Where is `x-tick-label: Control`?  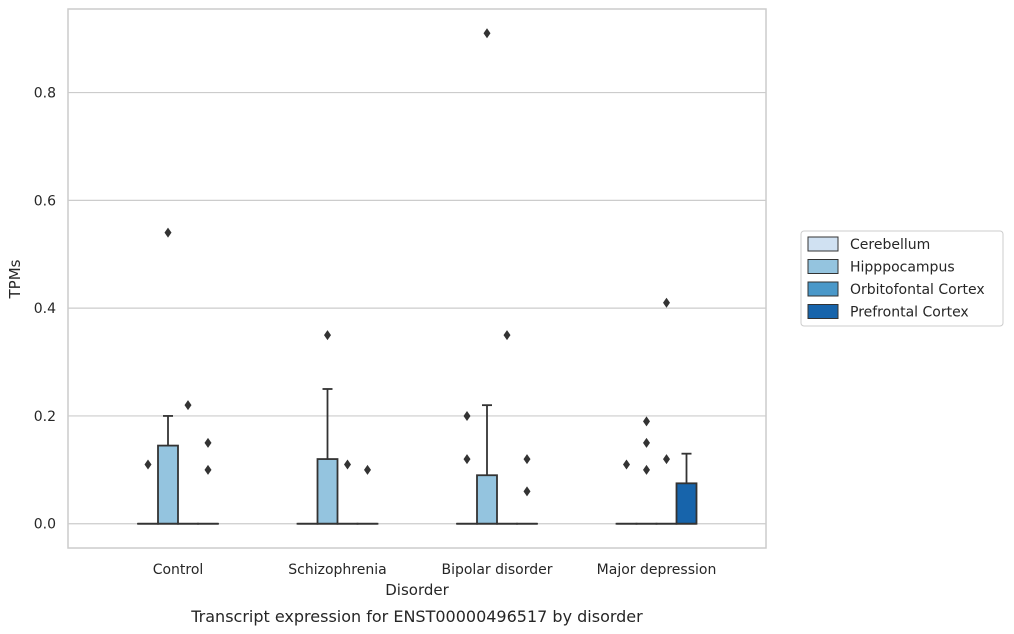
x-tick-label: Control is located at coordinates (178, 570).